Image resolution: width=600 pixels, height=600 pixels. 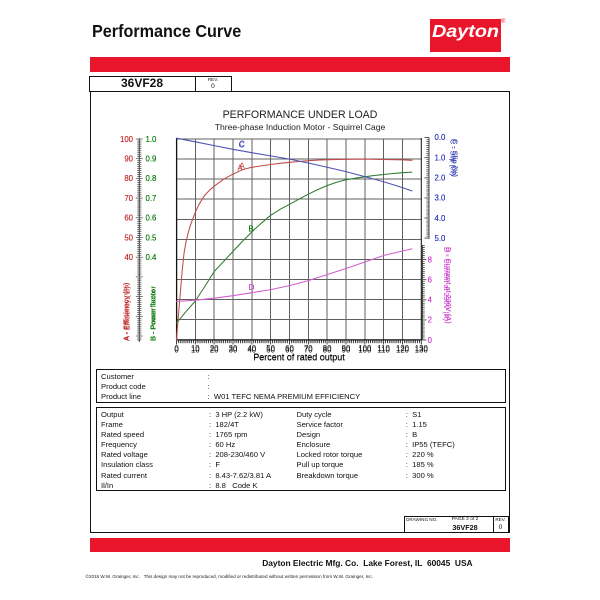 What do you see at coordinates (152, 257) in the screenshot?
I see `svg-text: 0.4` at bounding box center [152, 257].